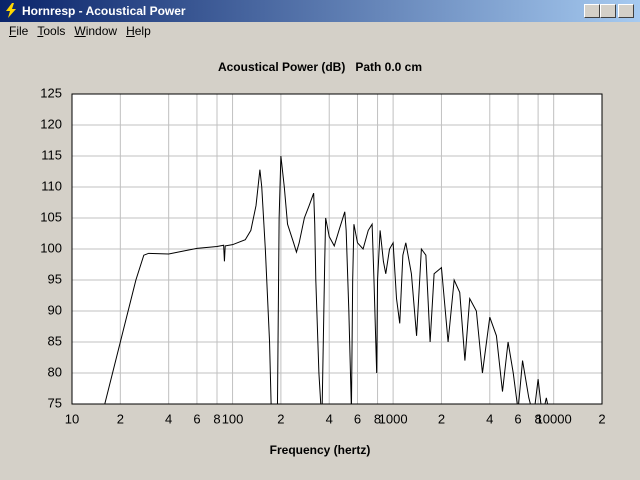  What do you see at coordinates (19, 31) in the screenshot?
I see `menu-item: File` at bounding box center [19, 31].